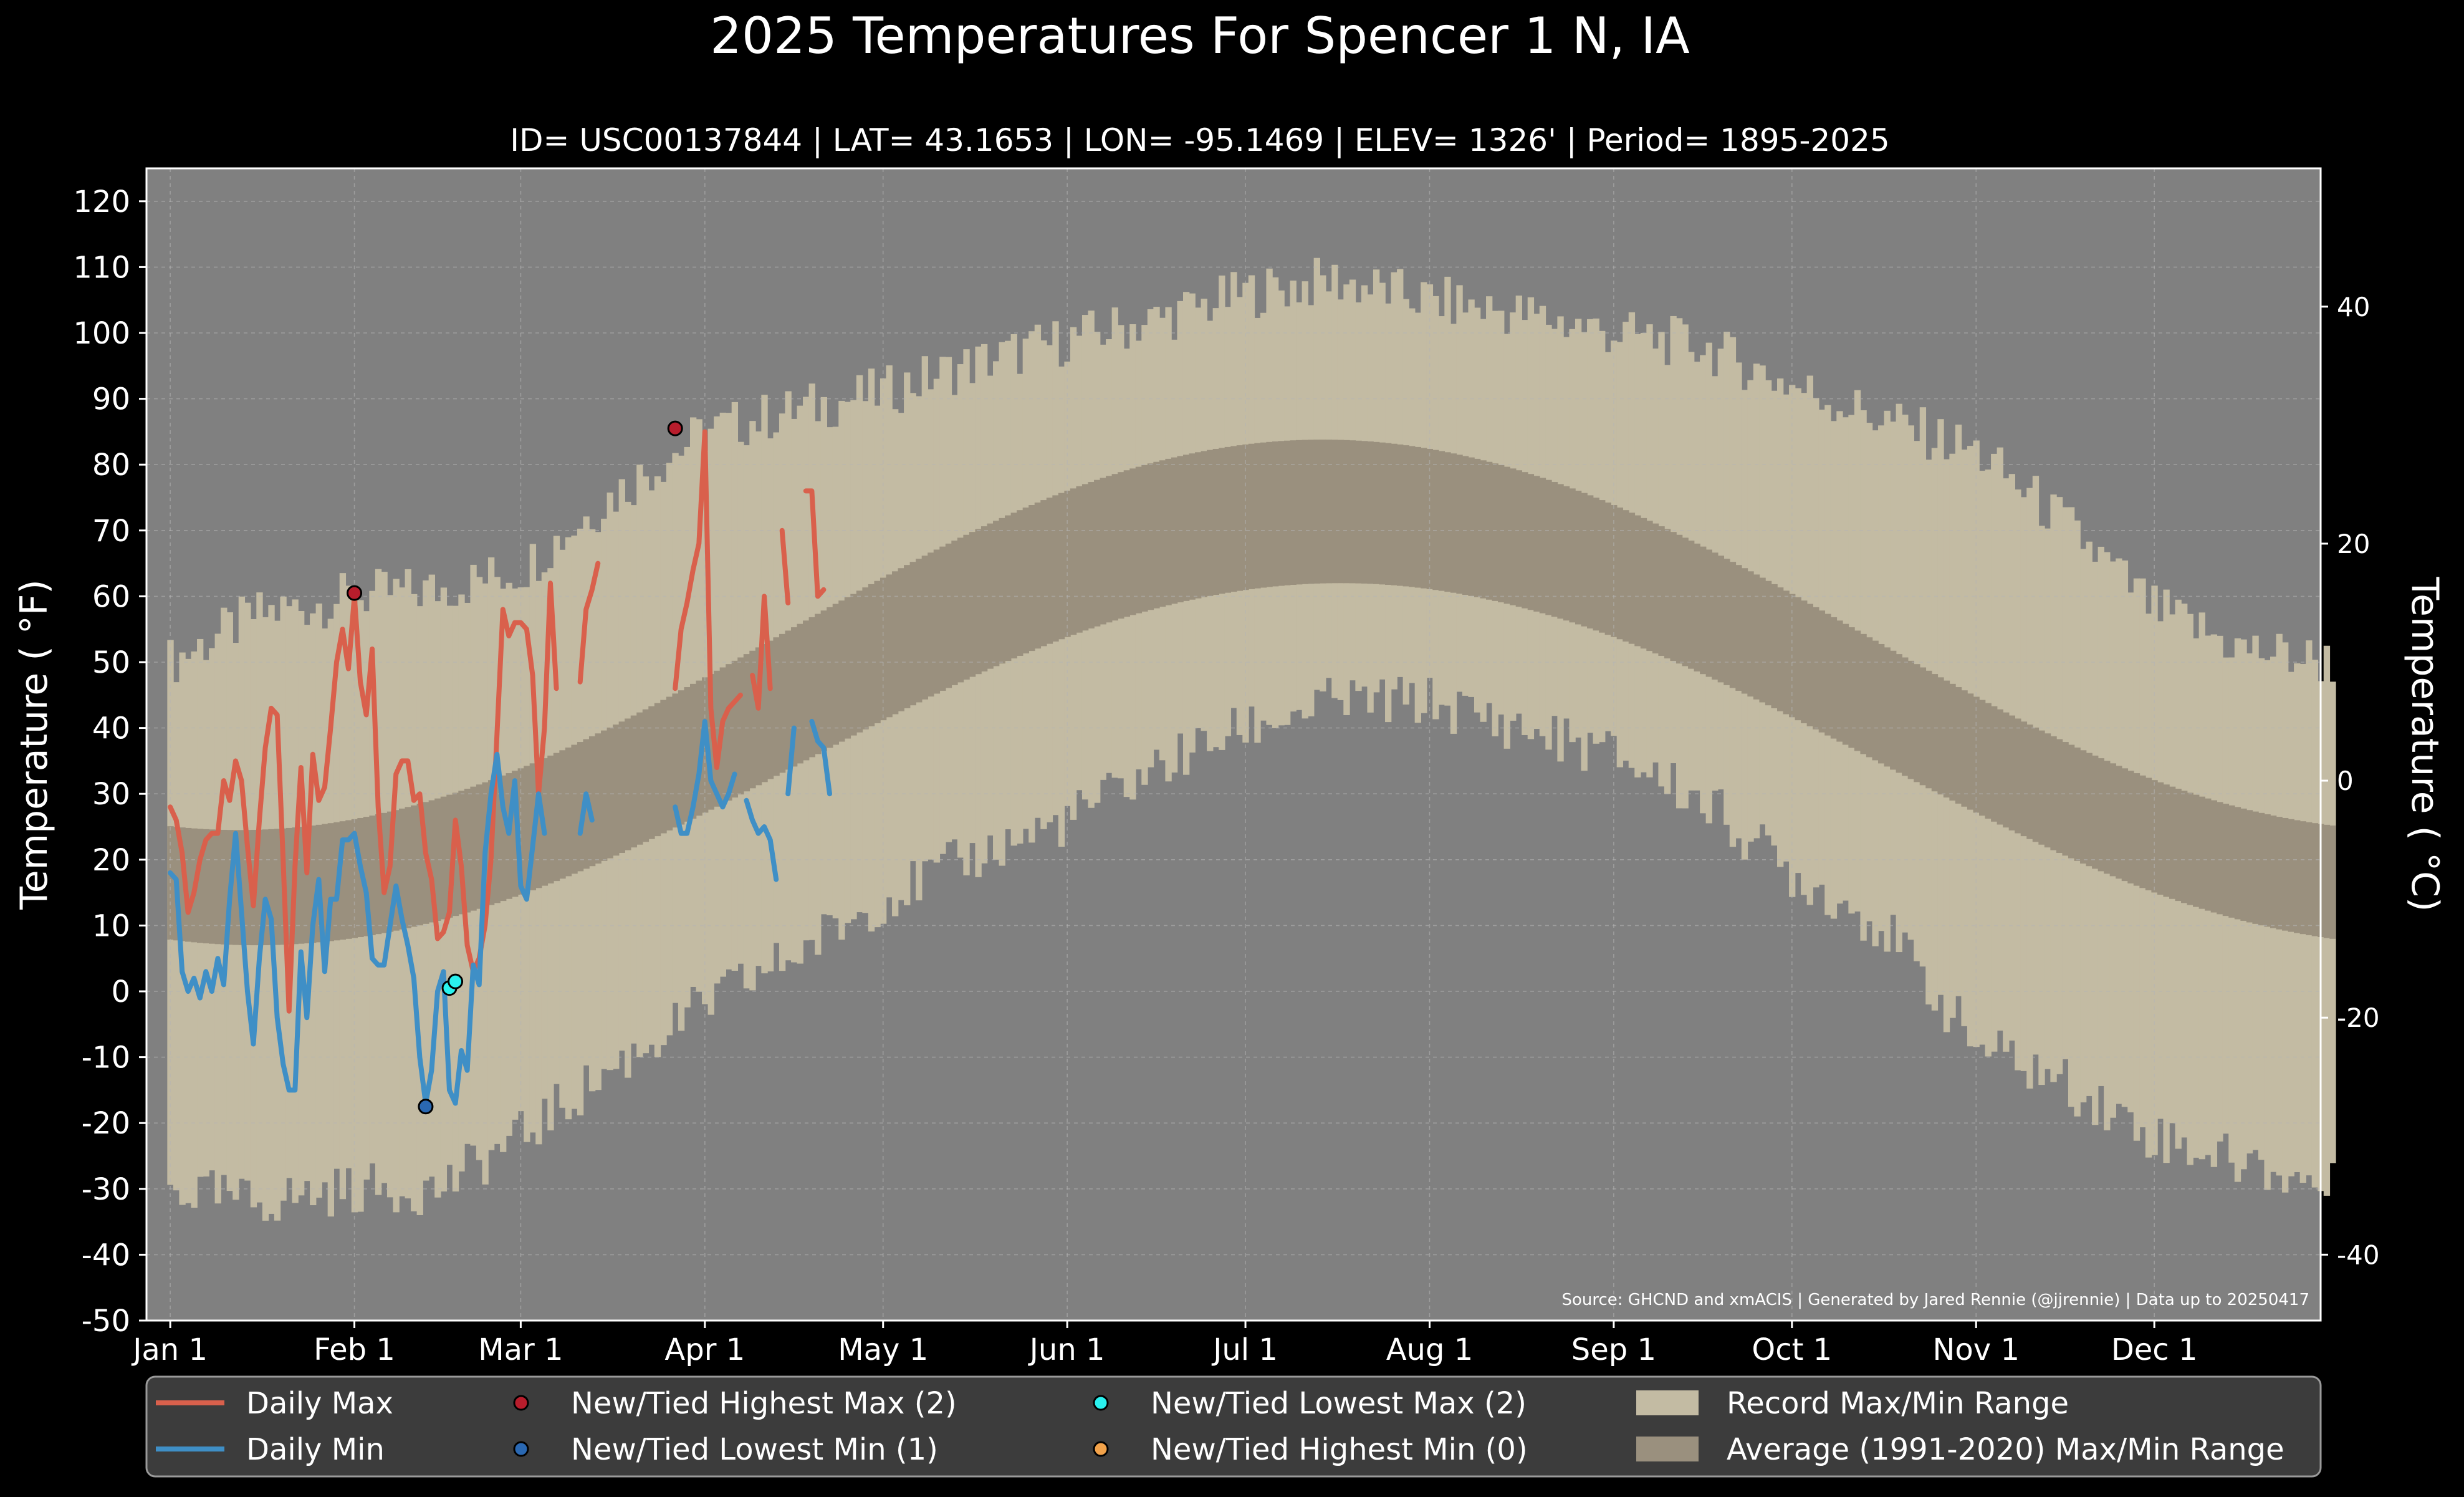 The height and width of the screenshot is (1497, 2464). I want to click on x-tick-label: Oct 1, so click(1792, 1349).